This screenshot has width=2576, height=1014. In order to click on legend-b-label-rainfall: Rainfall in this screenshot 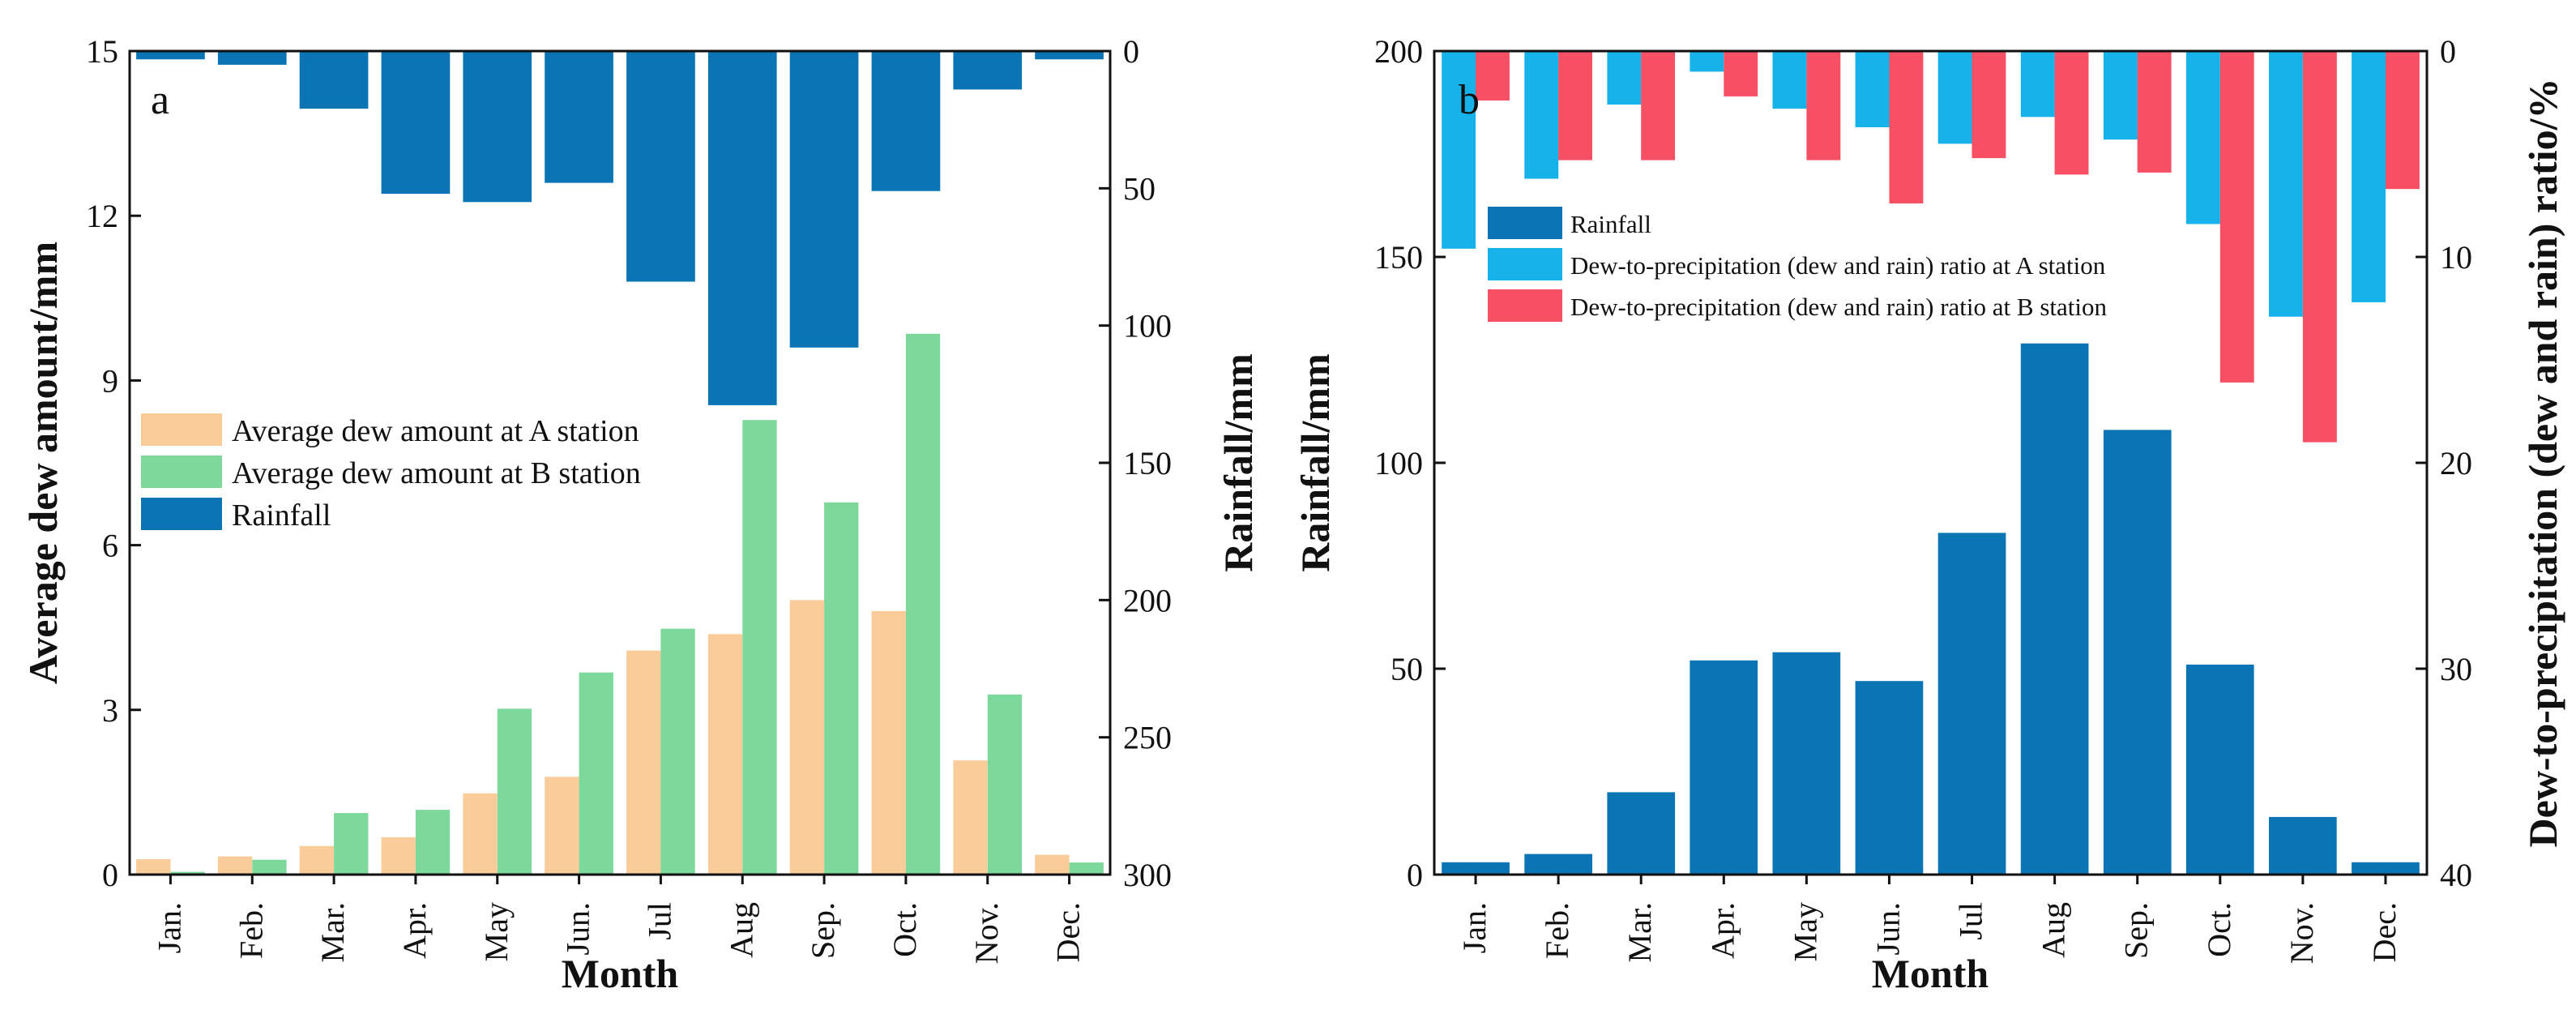, I will do `click(1610, 224)`.